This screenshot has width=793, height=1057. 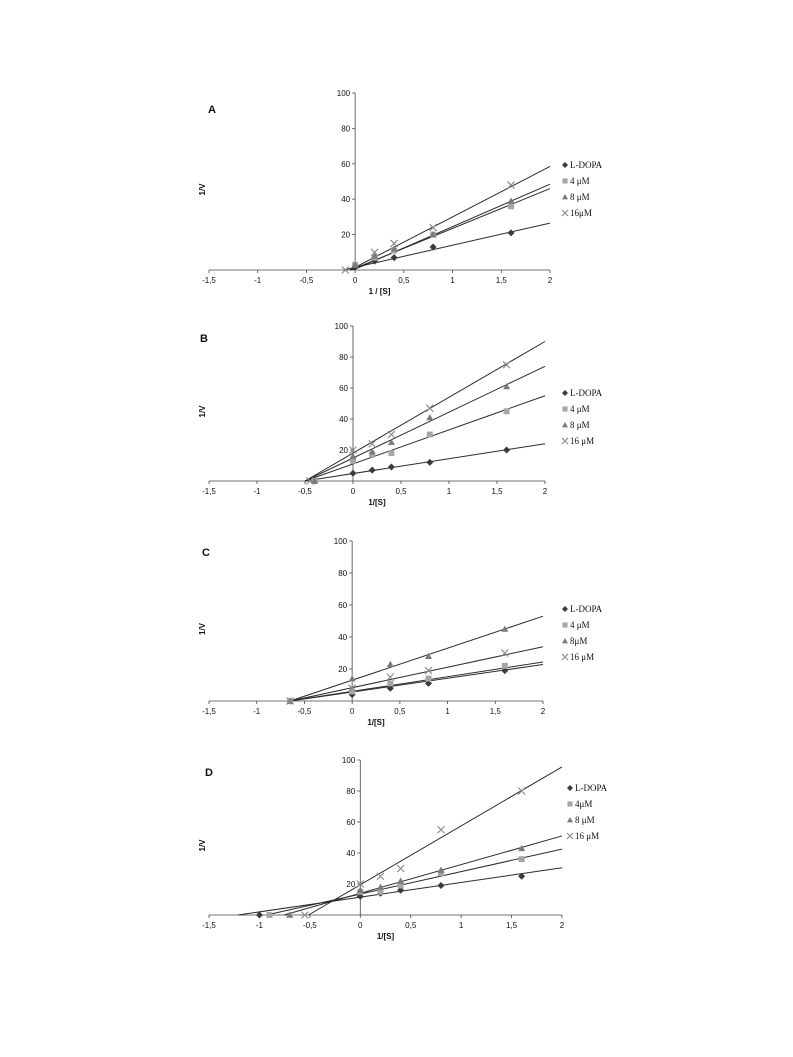 I want to click on legend-label: 4 μM, so click(x=580, y=625).